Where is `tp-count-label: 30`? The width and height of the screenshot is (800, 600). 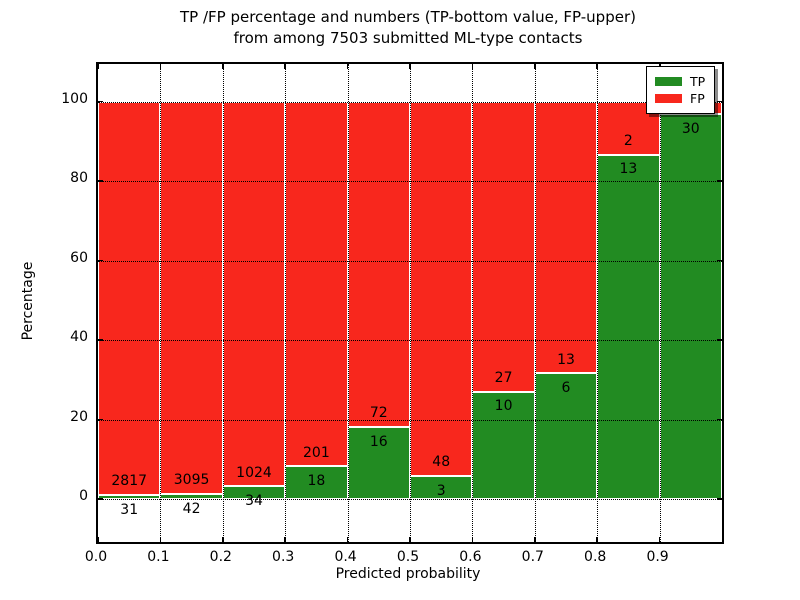
tp-count-label: 30 is located at coordinates (690, 129).